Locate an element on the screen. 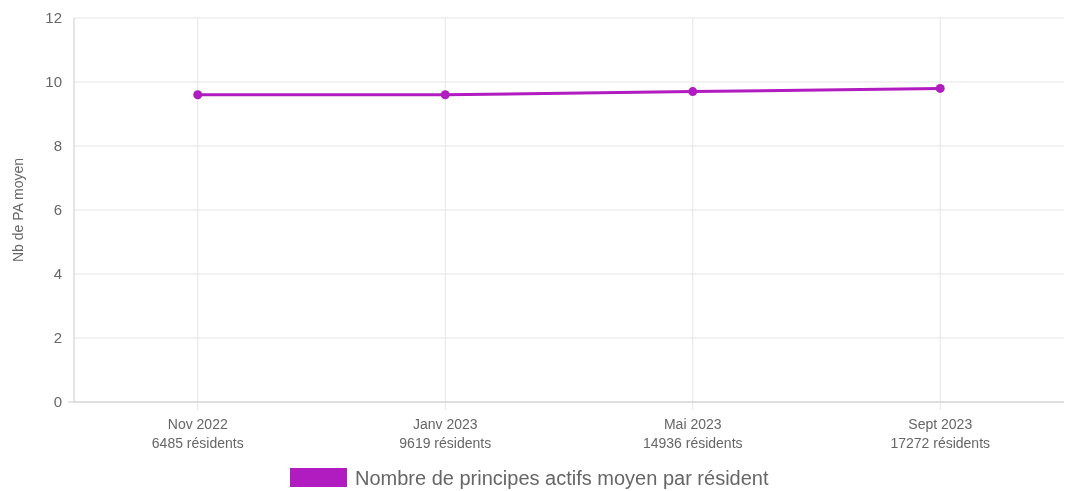  y-tick-label: 2 is located at coordinates (57, 338).